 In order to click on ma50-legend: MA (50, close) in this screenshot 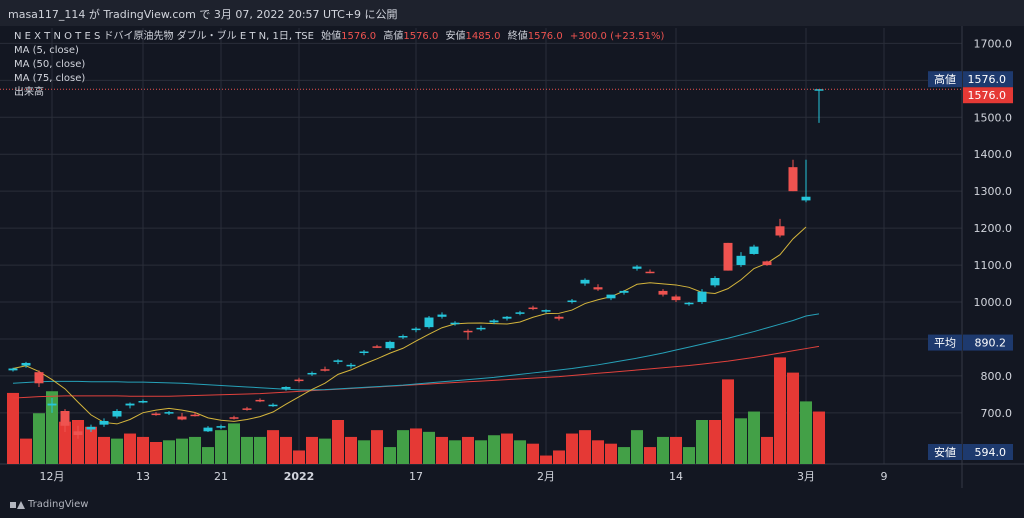, I will do `click(50, 64)`.